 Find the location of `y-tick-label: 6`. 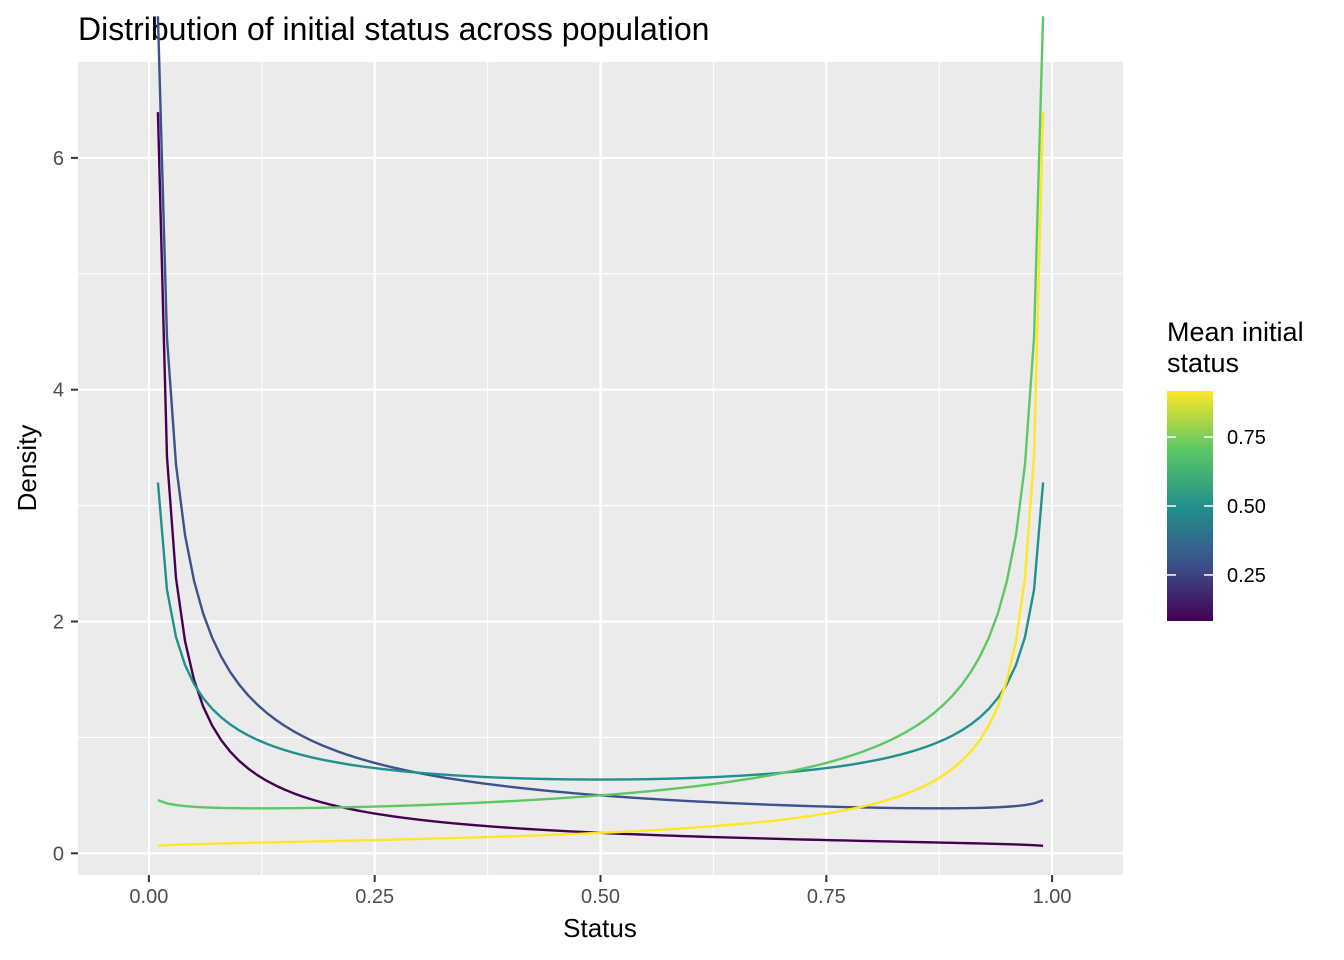

y-tick-label: 6 is located at coordinates (58, 159).